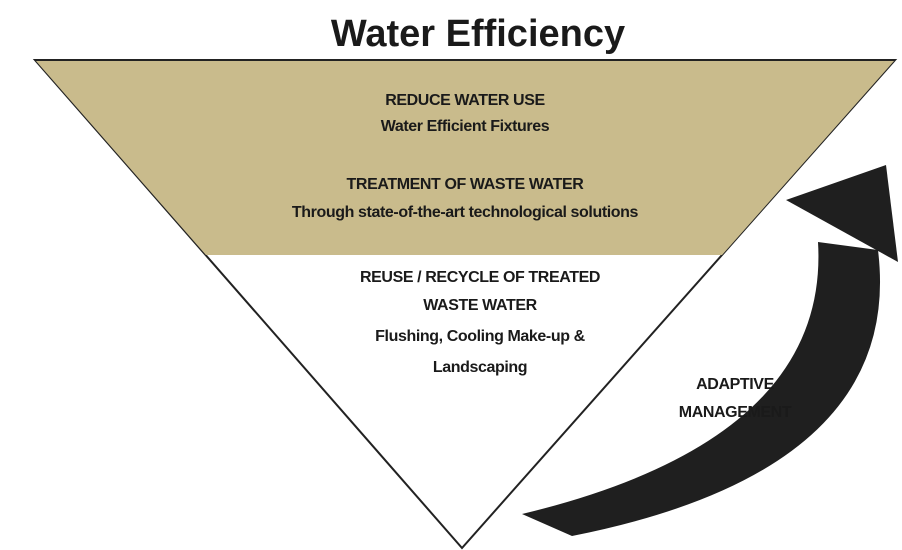 This screenshot has height=550, width=902. I want to click on tier-heading: WASTE WATER, so click(480, 305).